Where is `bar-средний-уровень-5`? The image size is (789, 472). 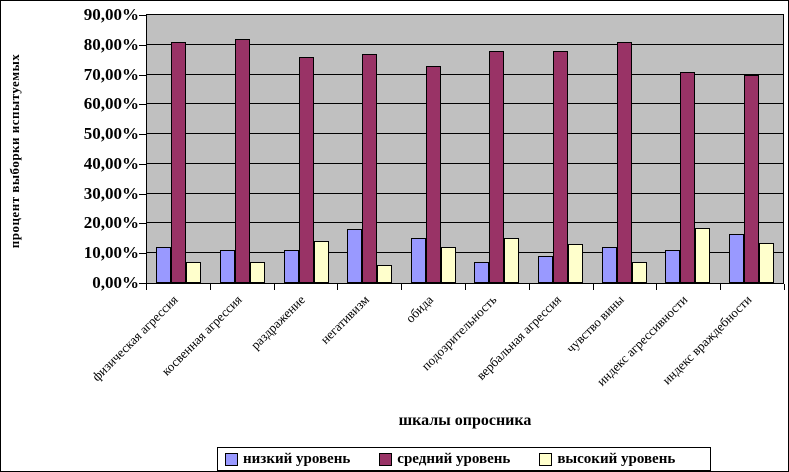 bar-средний-уровень-5 is located at coordinates (433, 174).